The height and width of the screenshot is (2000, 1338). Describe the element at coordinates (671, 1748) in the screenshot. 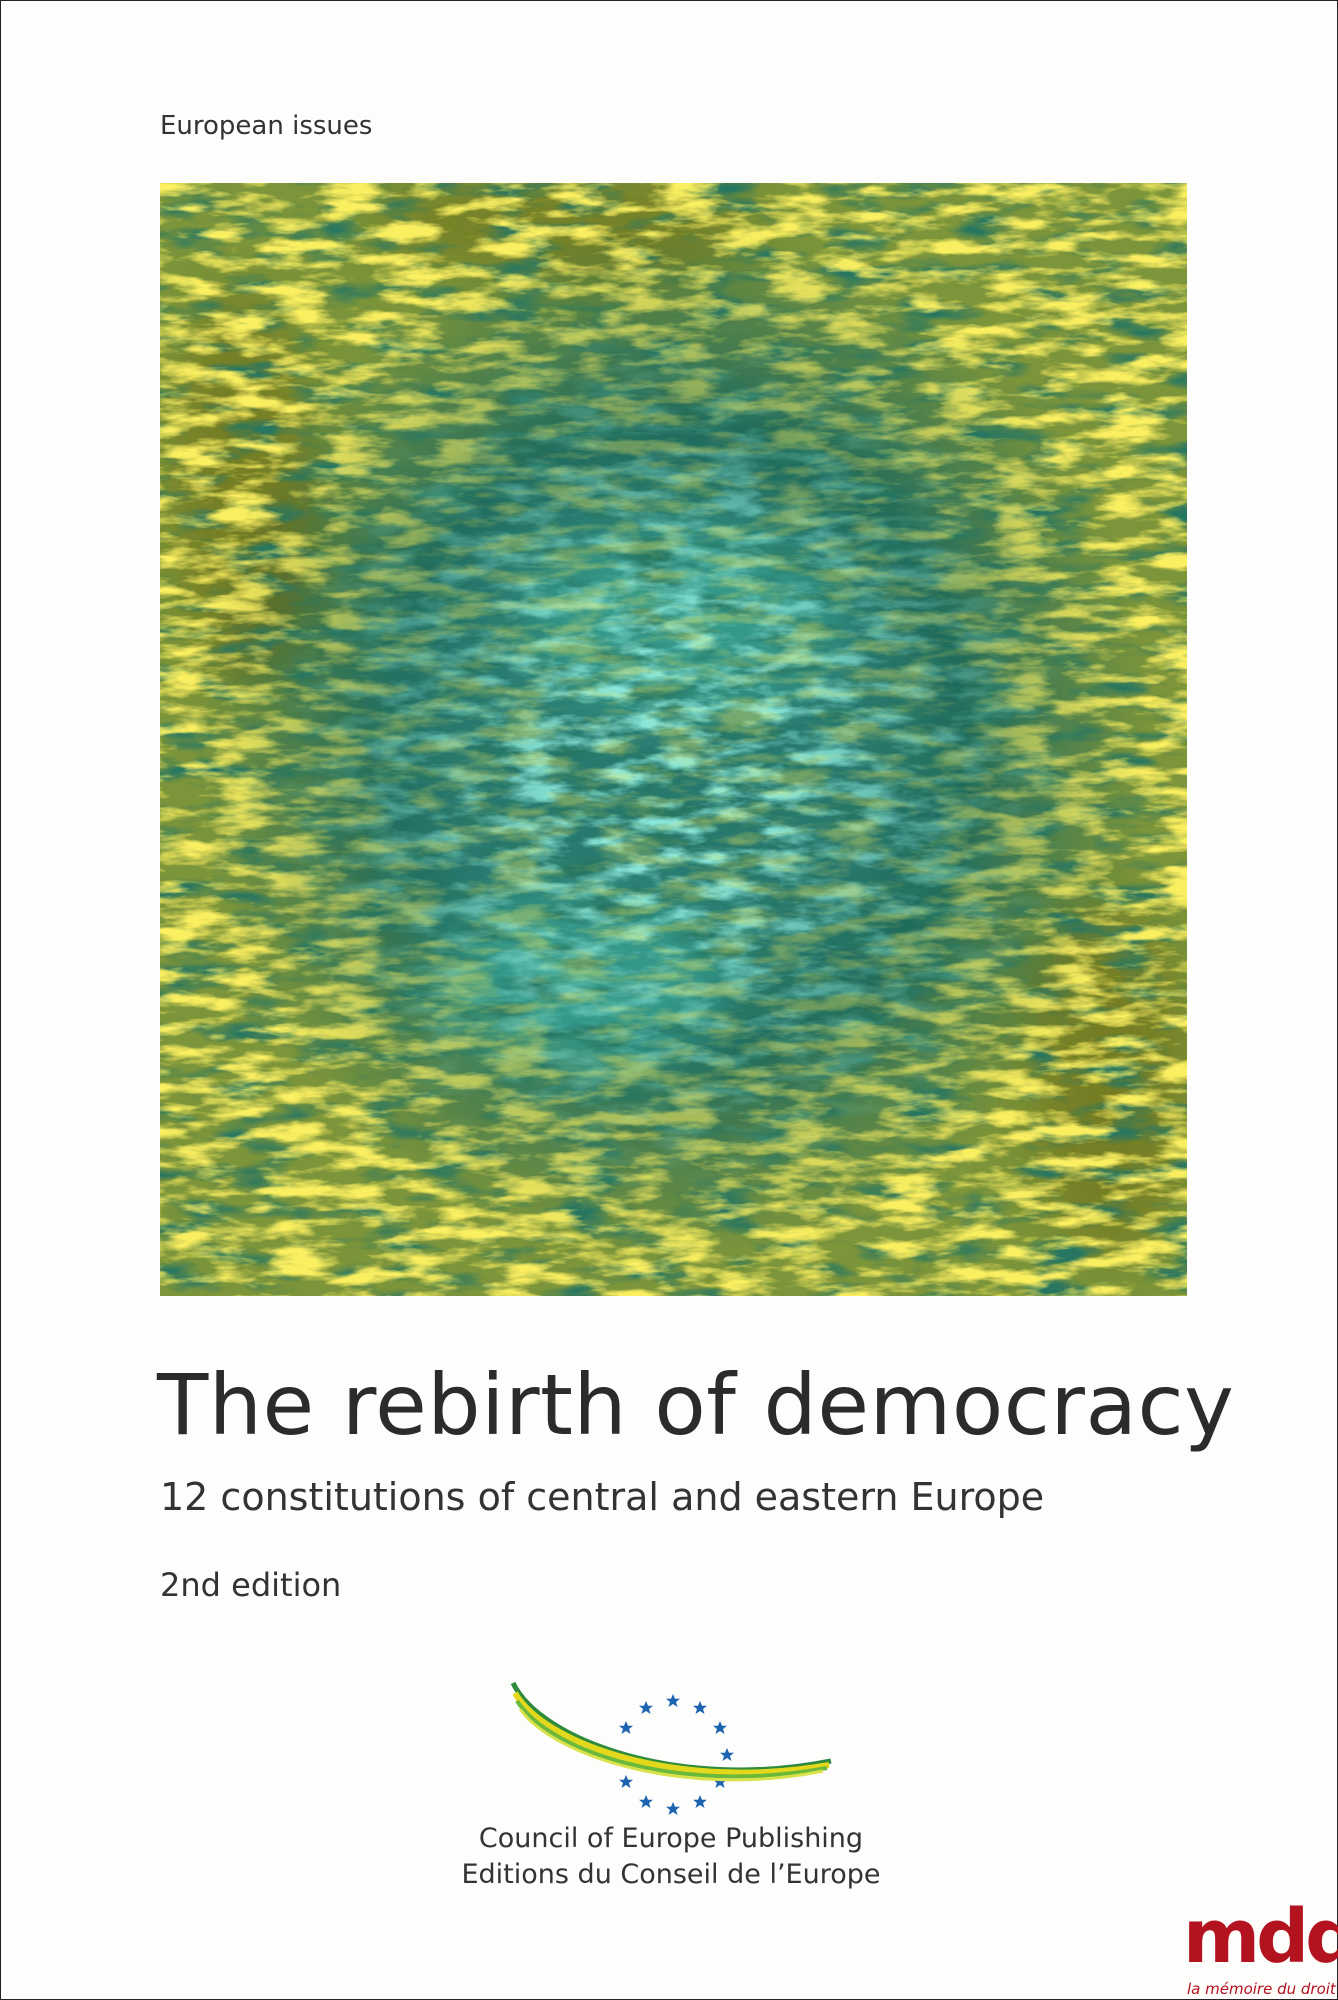

I see `publisher-logo` at that location.